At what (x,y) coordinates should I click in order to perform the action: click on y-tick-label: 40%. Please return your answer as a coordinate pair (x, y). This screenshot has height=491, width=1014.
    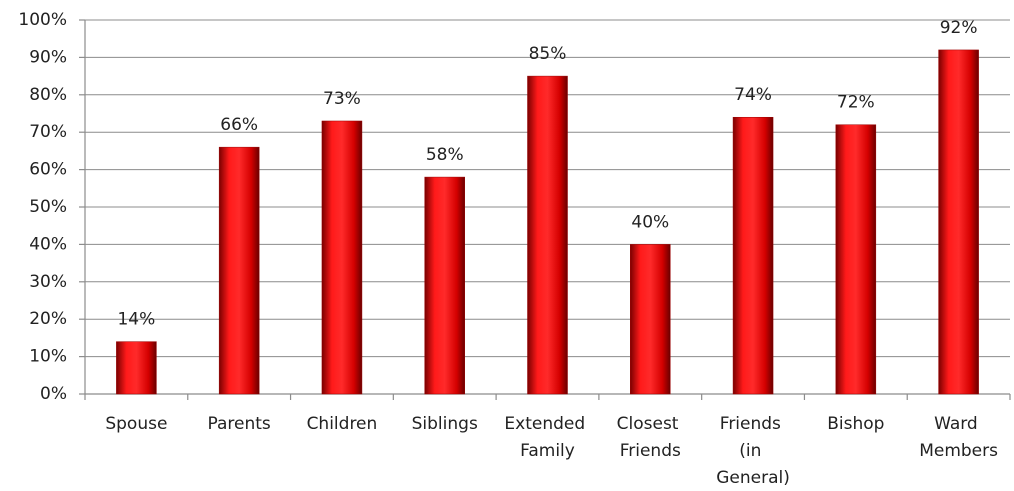
    Looking at the image, I should click on (48, 244).